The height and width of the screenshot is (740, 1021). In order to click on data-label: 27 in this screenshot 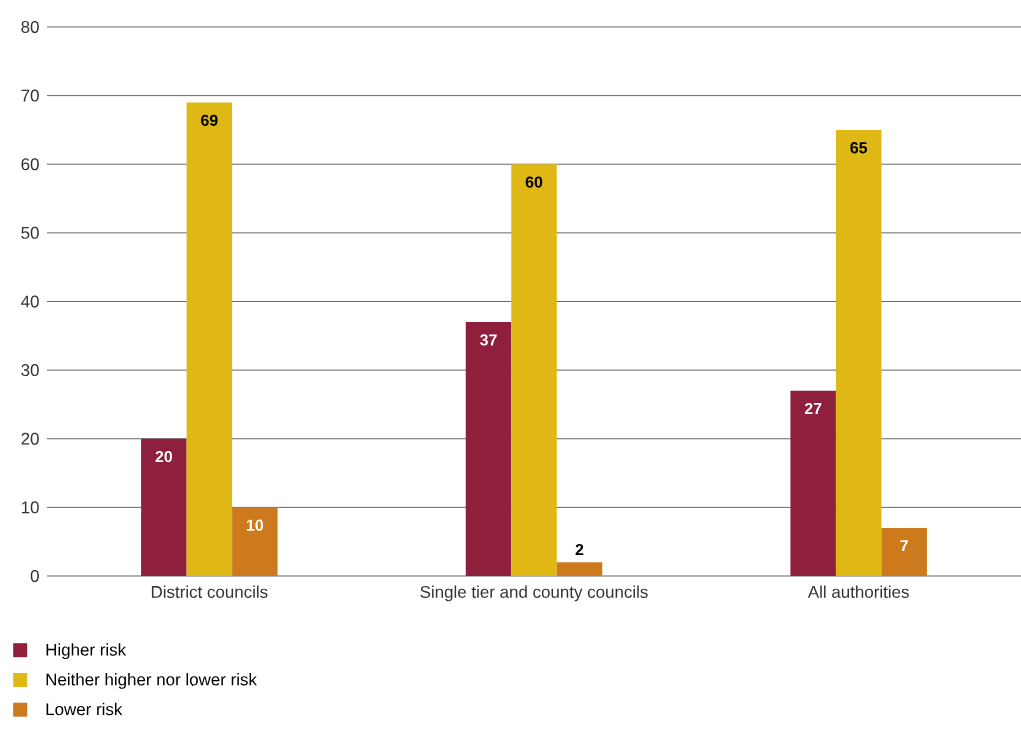, I will do `click(813, 408)`.